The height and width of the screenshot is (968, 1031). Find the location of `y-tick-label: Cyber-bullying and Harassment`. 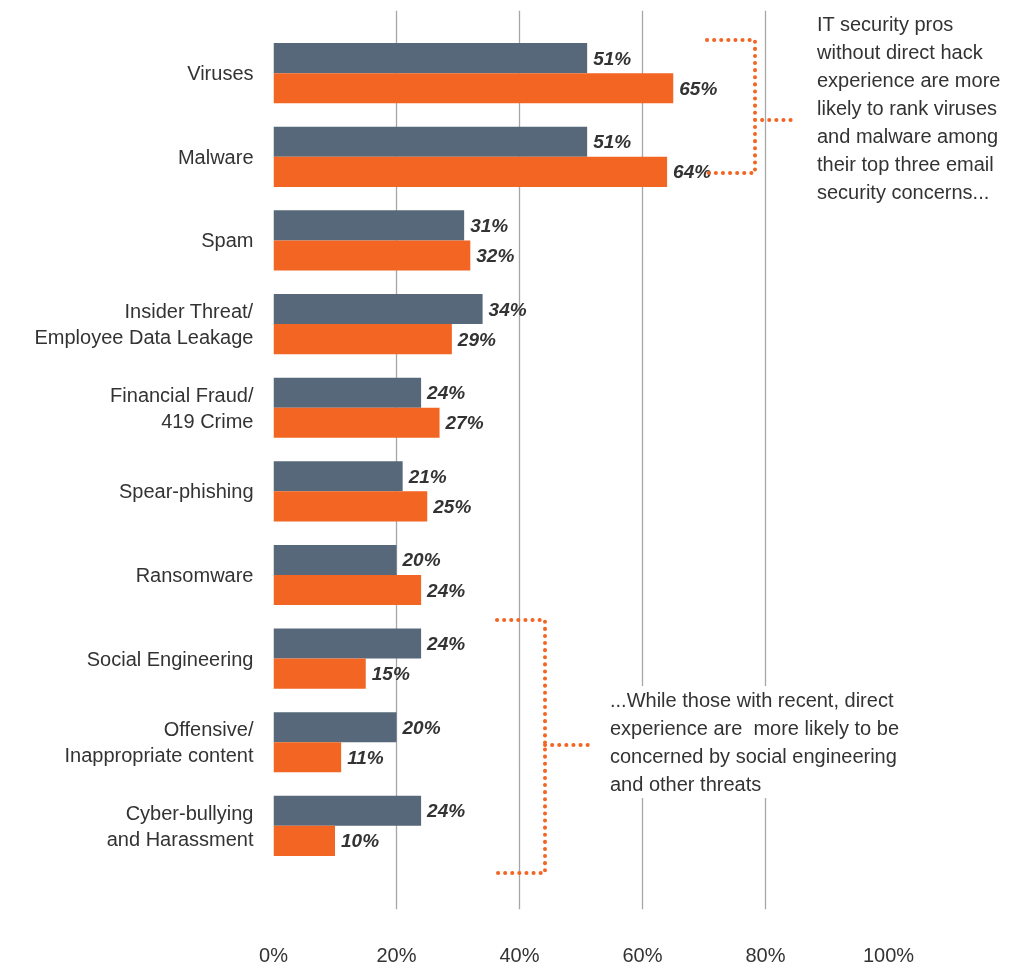

y-tick-label: Cyber-bullying and Harassment is located at coordinates (180, 826).